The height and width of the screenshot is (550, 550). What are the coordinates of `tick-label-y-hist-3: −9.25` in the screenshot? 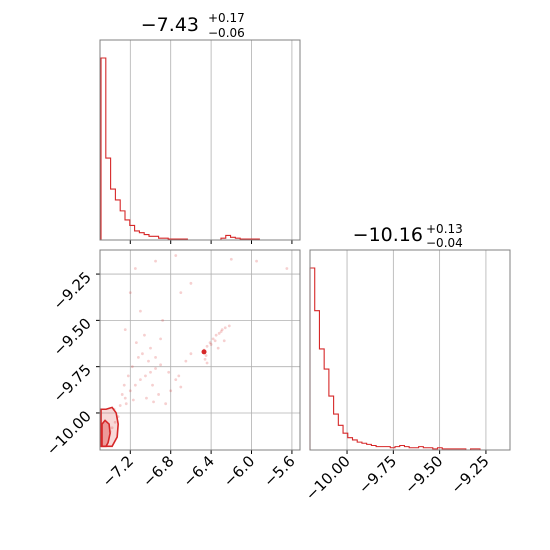 It's located at (470, 474).